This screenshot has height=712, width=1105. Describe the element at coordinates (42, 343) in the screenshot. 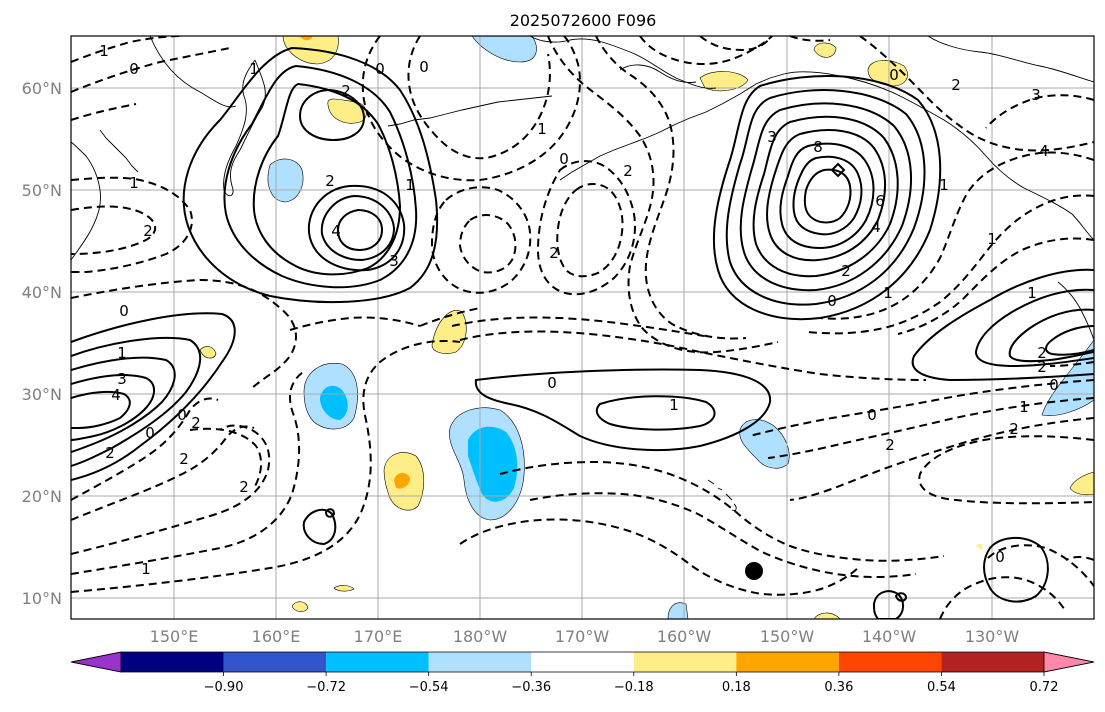

I see `latitude-labels: 60°N 50°N 40°N 30°N 20°N 10°N` at that location.